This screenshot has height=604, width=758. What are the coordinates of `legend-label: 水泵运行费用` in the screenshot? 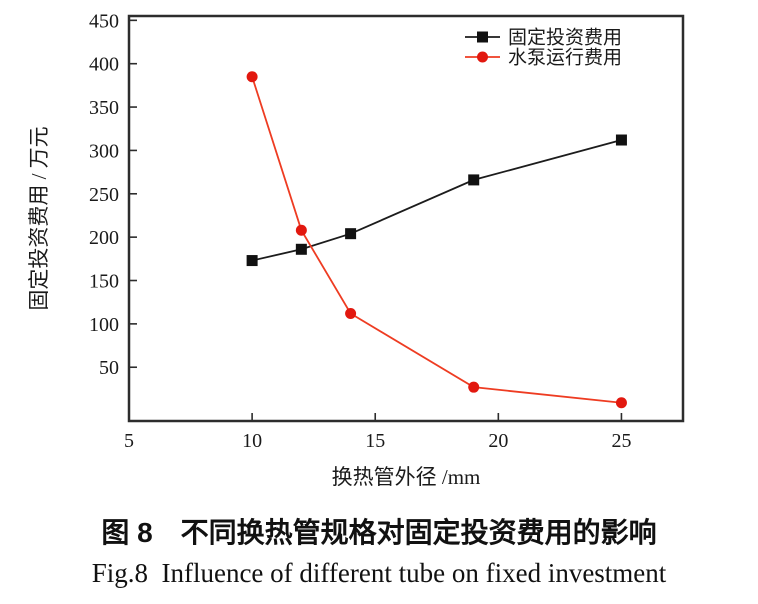 It's located at (565, 58).